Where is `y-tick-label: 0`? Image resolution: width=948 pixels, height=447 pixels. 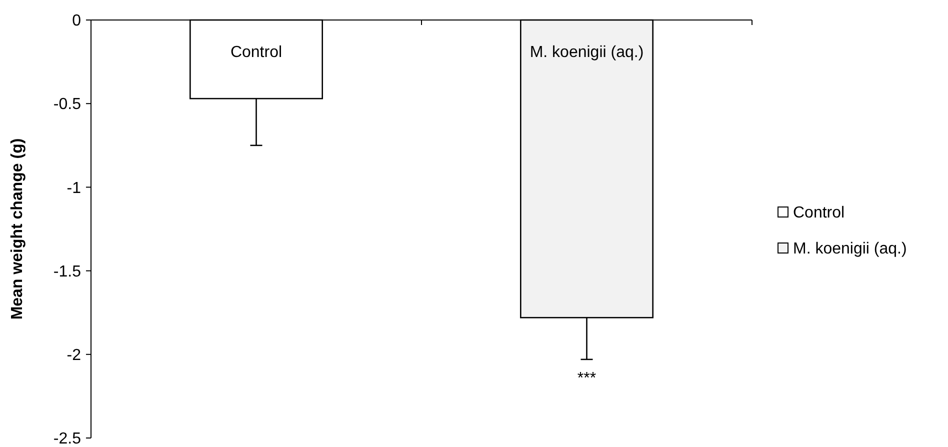
y-tick-label: 0 is located at coordinates (77, 21).